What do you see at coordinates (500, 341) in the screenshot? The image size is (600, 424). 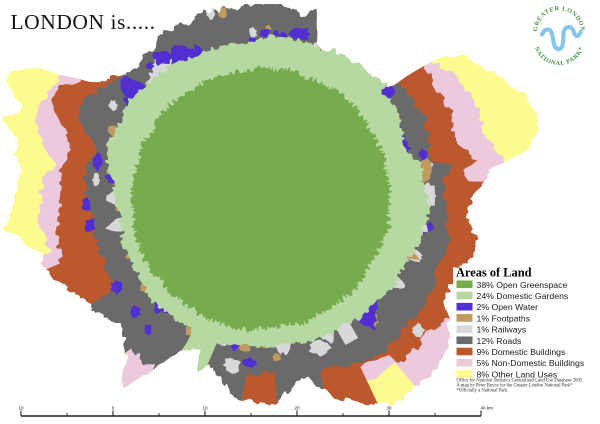 I see `svg-text: 12% Roads` at bounding box center [500, 341].